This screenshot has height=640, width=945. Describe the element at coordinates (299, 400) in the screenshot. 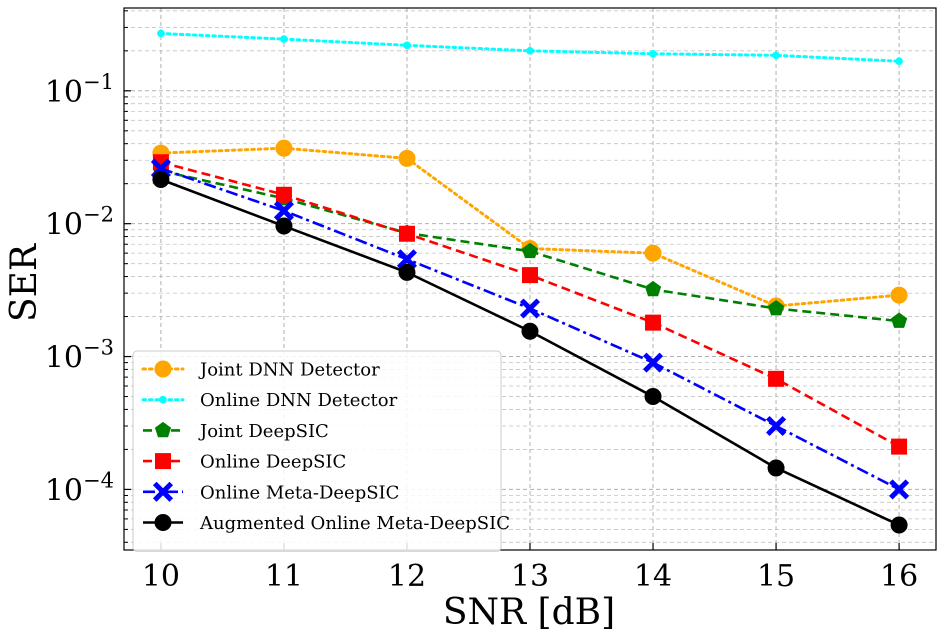

I see `legend-label: Online DNN Detector` at that location.